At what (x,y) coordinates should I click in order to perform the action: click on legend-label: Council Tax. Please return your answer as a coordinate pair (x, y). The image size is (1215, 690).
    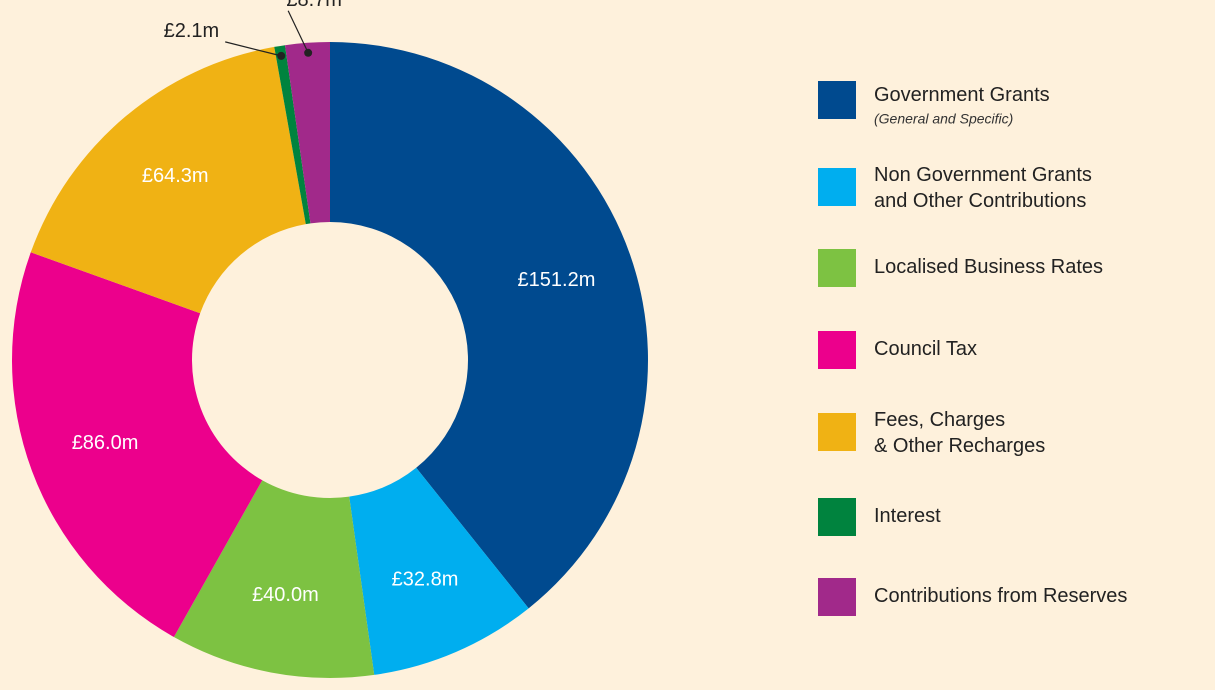
    Looking at the image, I should click on (925, 349).